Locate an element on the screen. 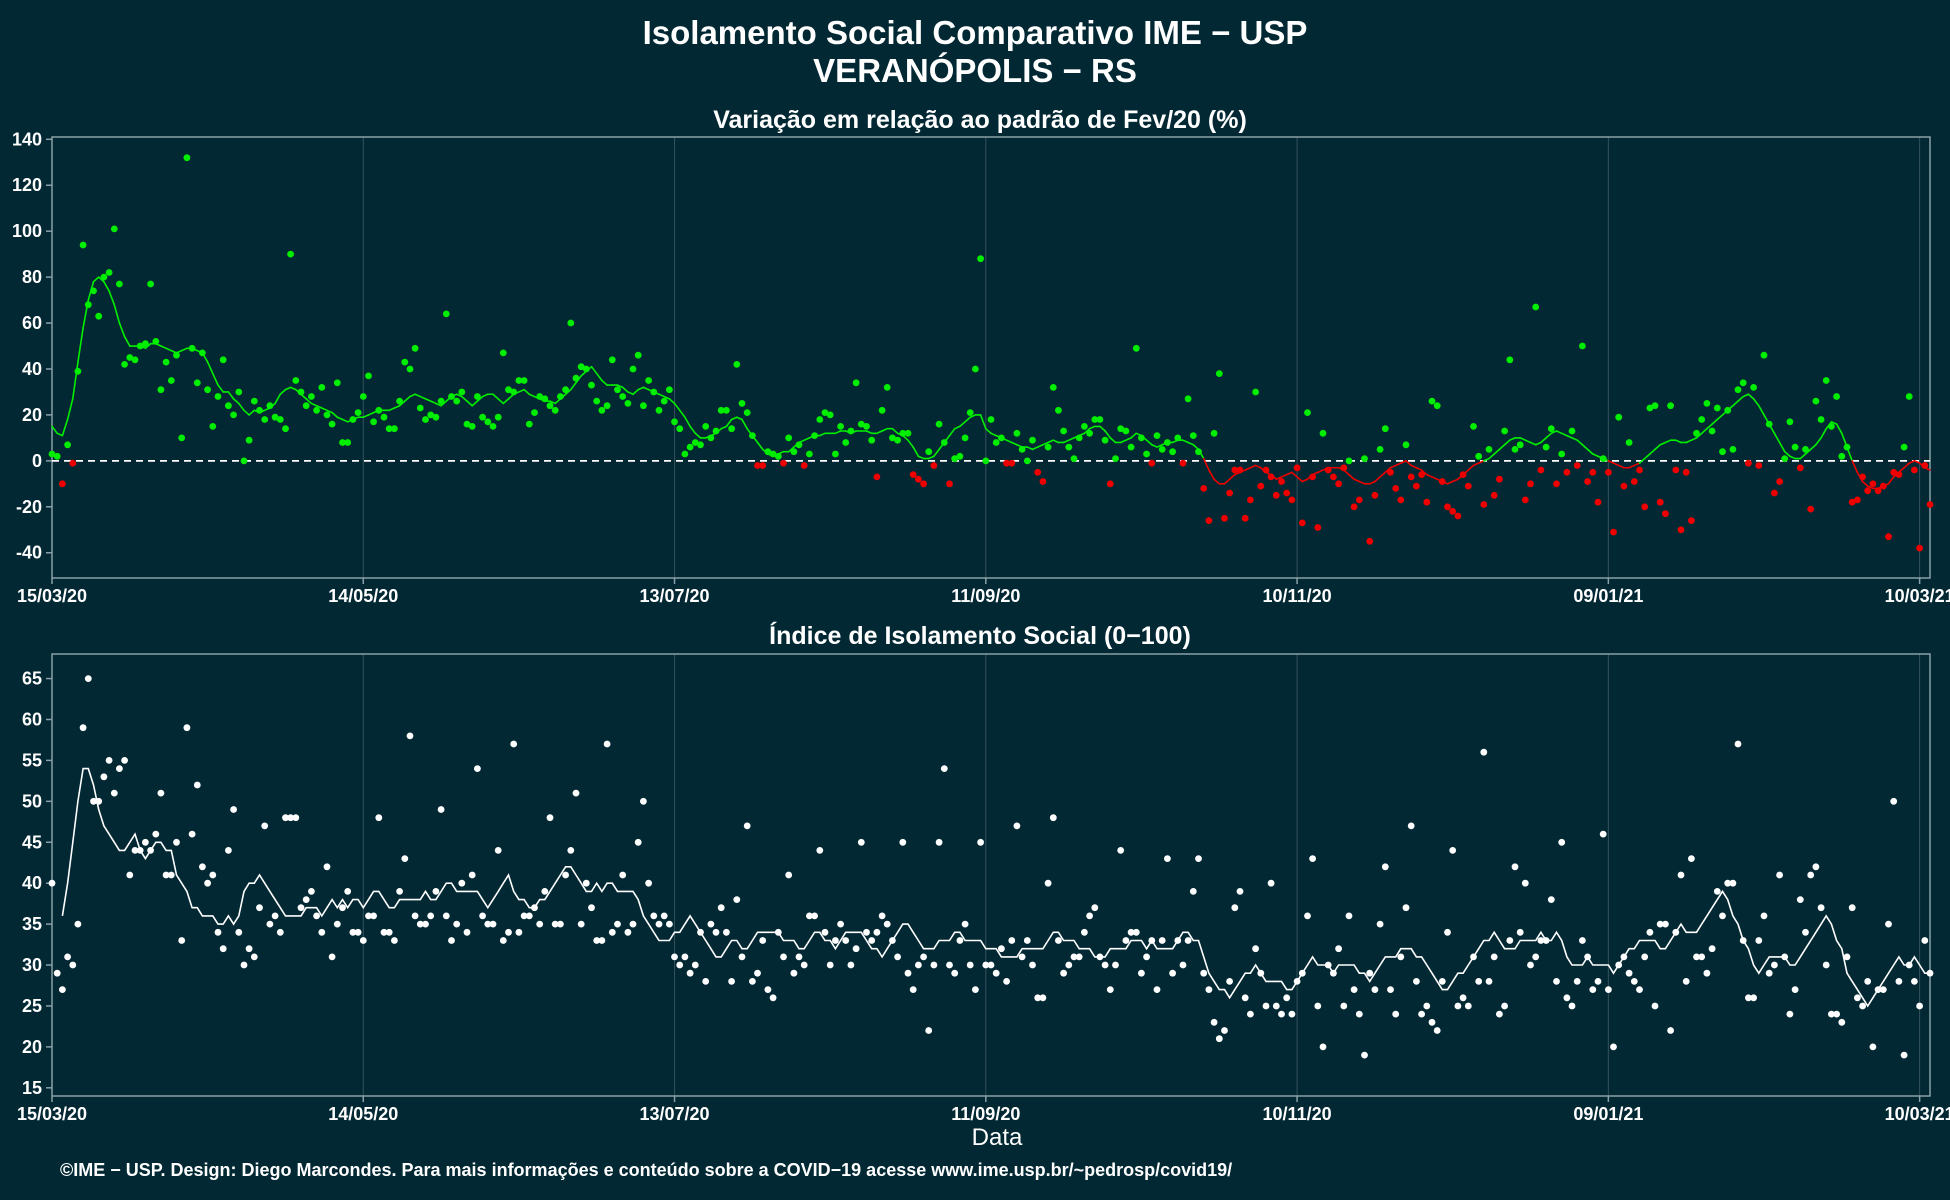 The image size is (1950, 1200). x-tick-label: 11/09/20 is located at coordinates (985, 596).